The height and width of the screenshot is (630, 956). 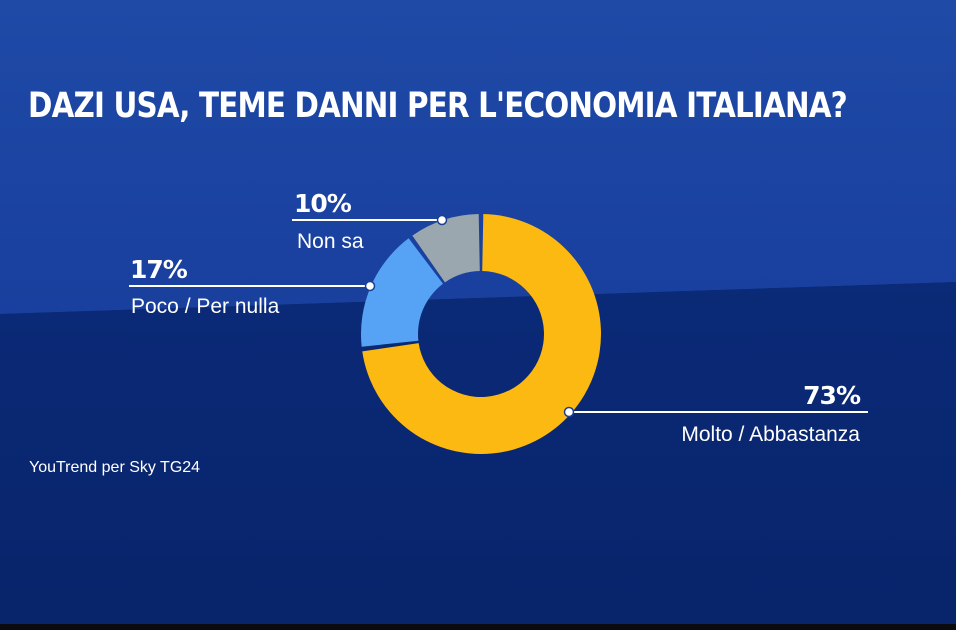 What do you see at coordinates (832, 395) in the screenshot?
I see `pct-label-molto: 73%` at bounding box center [832, 395].